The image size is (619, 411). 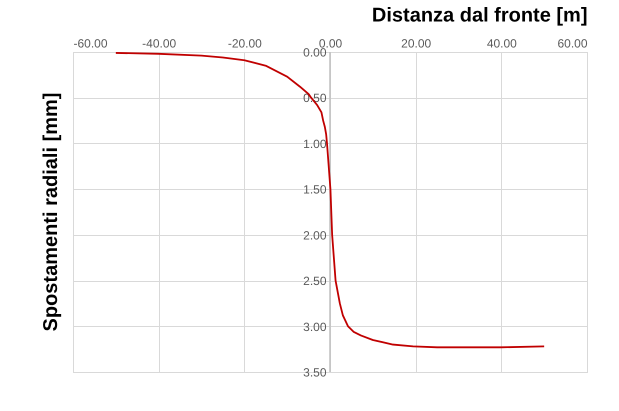 What do you see at coordinates (315, 281) in the screenshot?
I see `y-tick-label: 2.50` at bounding box center [315, 281].